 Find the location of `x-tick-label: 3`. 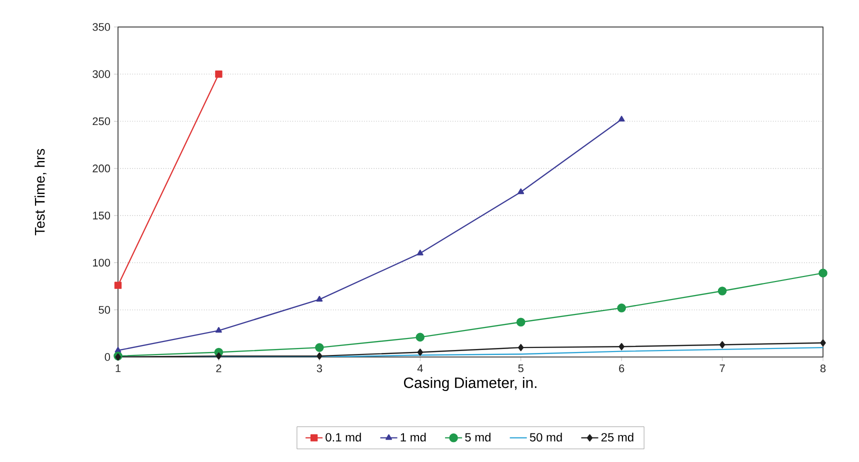

x-tick-label: 3 is located at coordinates (319, 368).